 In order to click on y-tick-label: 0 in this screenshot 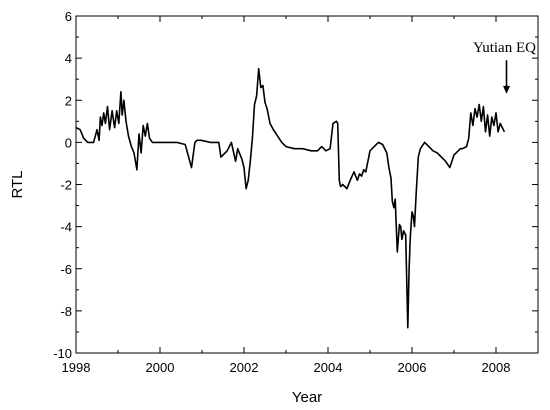, I will do `click(68, 142)`.